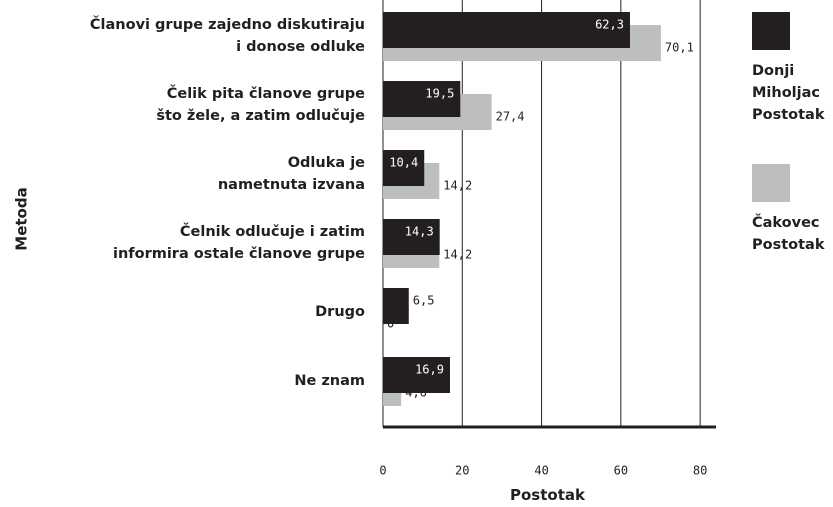 Image resolution: width=833 pixels, height=507 pixels. What do you see at coordinates (419, 232) in the screenshot?
I see `value-label: 14,3` at bounding box center [419, 232].